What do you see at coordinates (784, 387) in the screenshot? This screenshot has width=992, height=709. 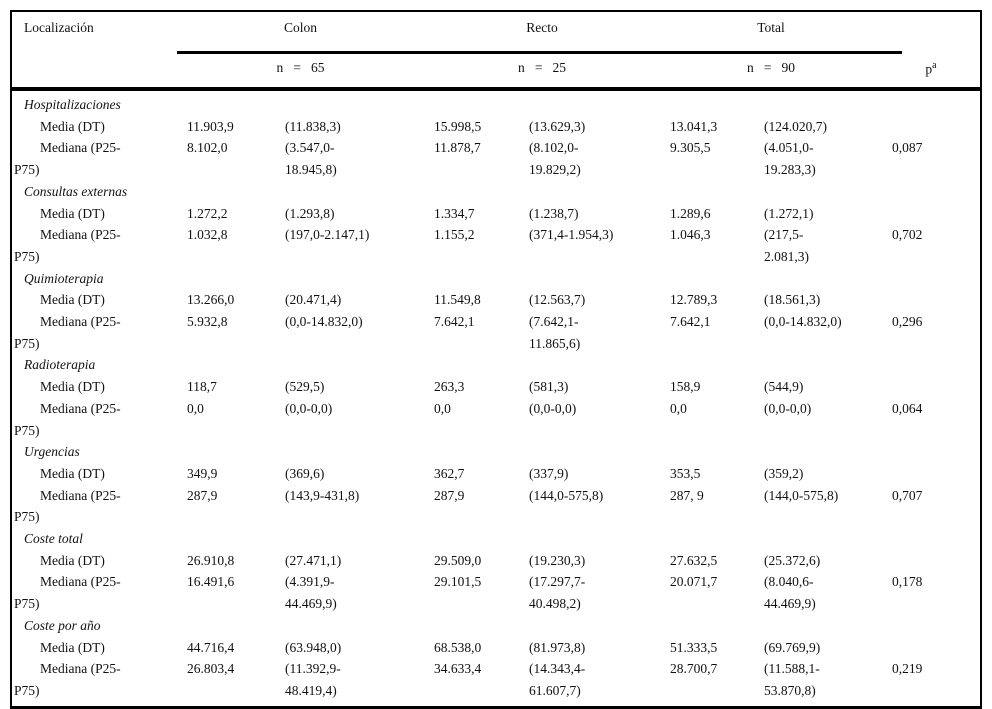 I see `value-cell: (544,9)` at bounding box center [784, 387].